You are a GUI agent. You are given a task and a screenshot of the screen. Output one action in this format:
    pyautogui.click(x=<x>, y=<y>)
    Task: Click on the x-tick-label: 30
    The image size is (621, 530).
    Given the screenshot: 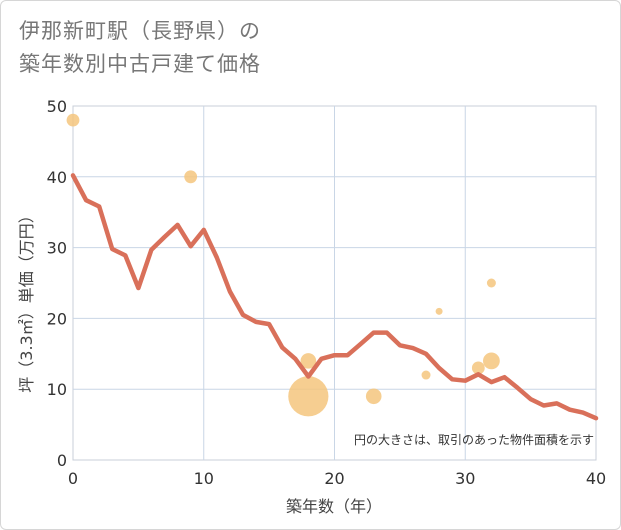 What is the action you would take?
    pyautogui.click(x=465, y=478)
    